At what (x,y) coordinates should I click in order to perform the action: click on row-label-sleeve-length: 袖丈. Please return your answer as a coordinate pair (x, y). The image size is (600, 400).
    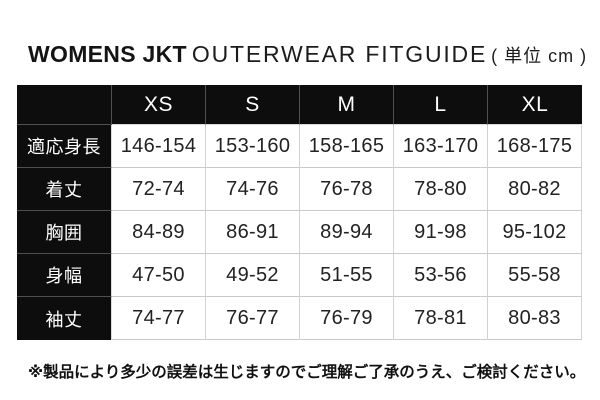
    Looking at the image, I should click on (64, 318).